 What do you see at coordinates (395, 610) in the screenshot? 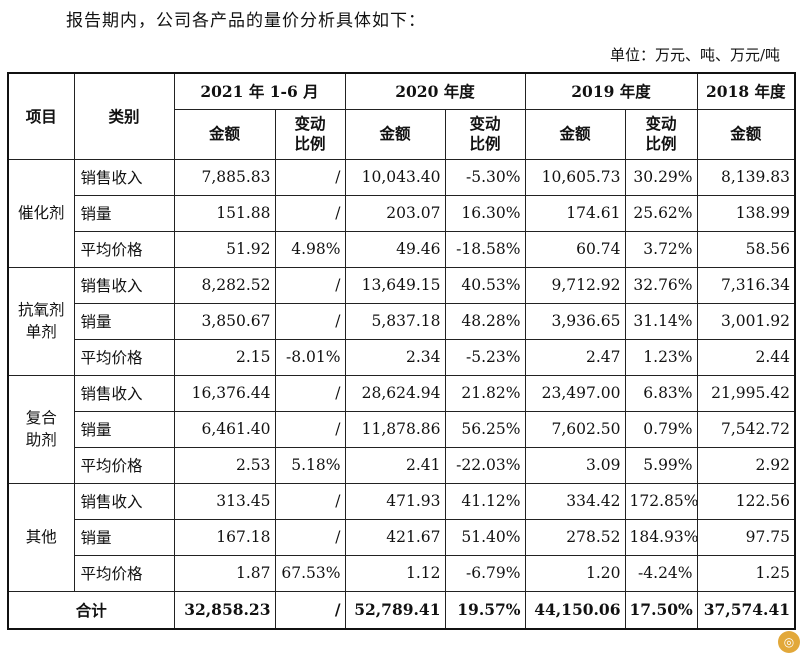
I see `total-cell: 52,789.41` at bounding box center [395, 610].